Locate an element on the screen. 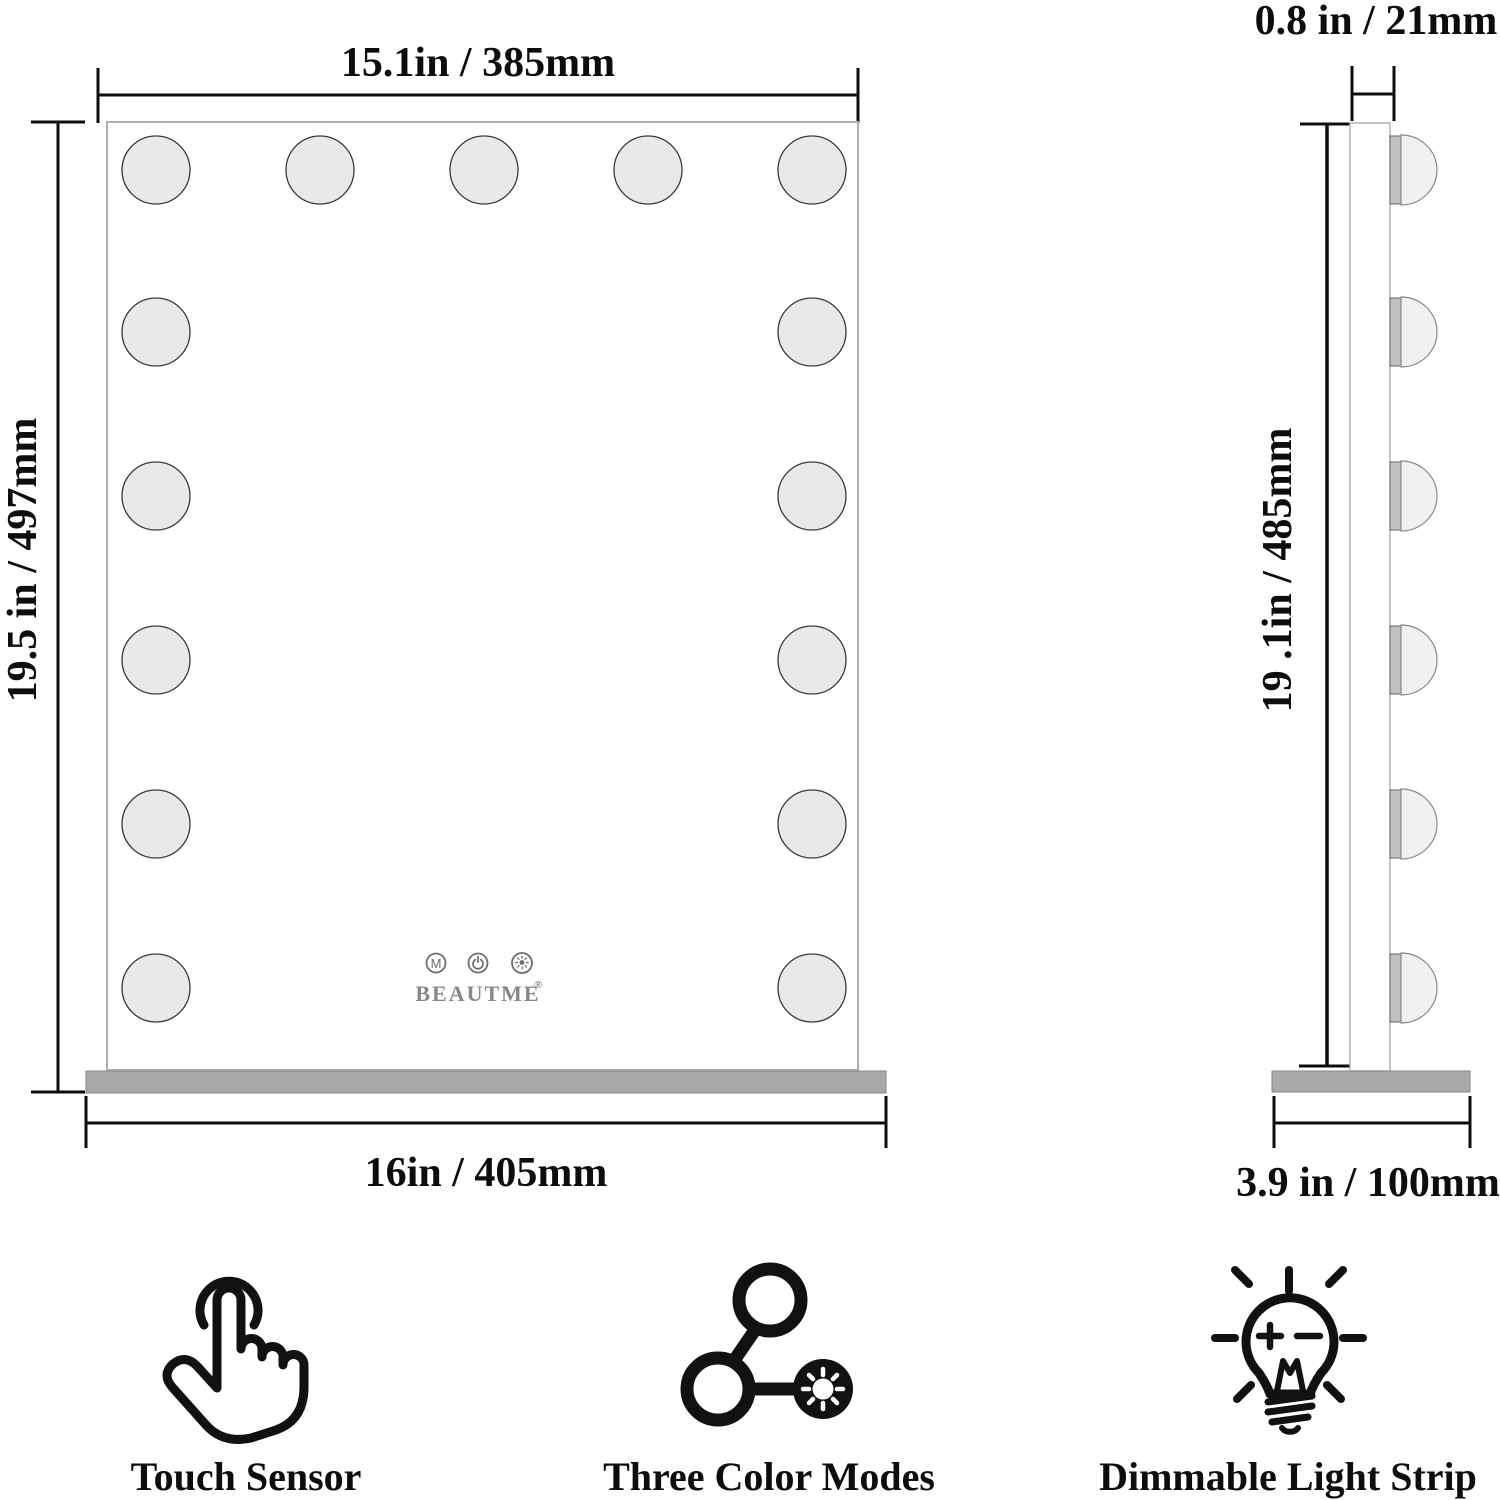 Image resolution: width=1500 pixels, height=1500 pixels. brand-name: BEAUTME is located at coordinates (477, 993).